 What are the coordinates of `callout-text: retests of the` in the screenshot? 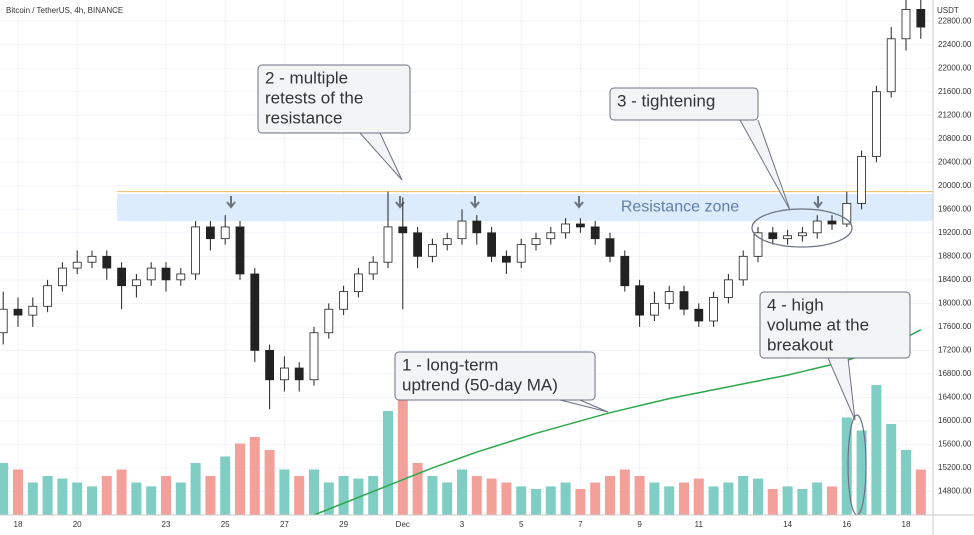 It's located at (314, 97).